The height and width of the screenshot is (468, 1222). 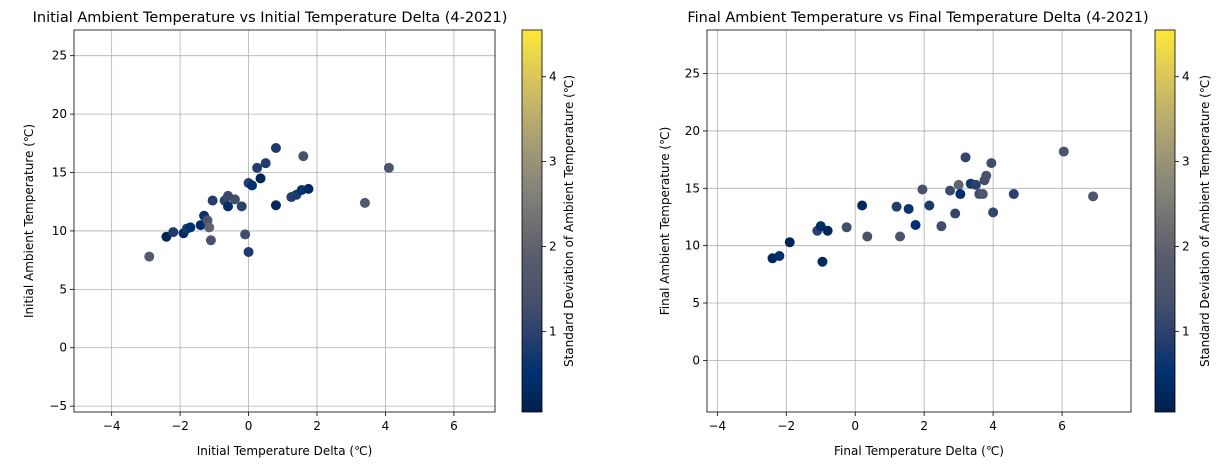 What do you see at coordinates (665, 221) in the screenshot?
I see `y-axis-label: Final Ambient Temperature (℃)` at bounding box center [665, 221].